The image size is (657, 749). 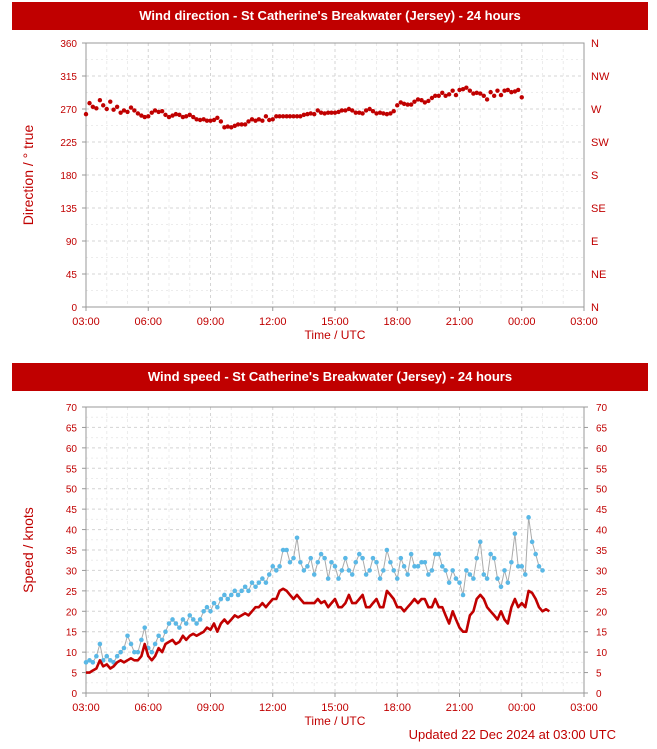 What do you see at coordinates (72, 612) in the screenshot?
I see `y-tick-label: 20` at bounding box center [72, 612].